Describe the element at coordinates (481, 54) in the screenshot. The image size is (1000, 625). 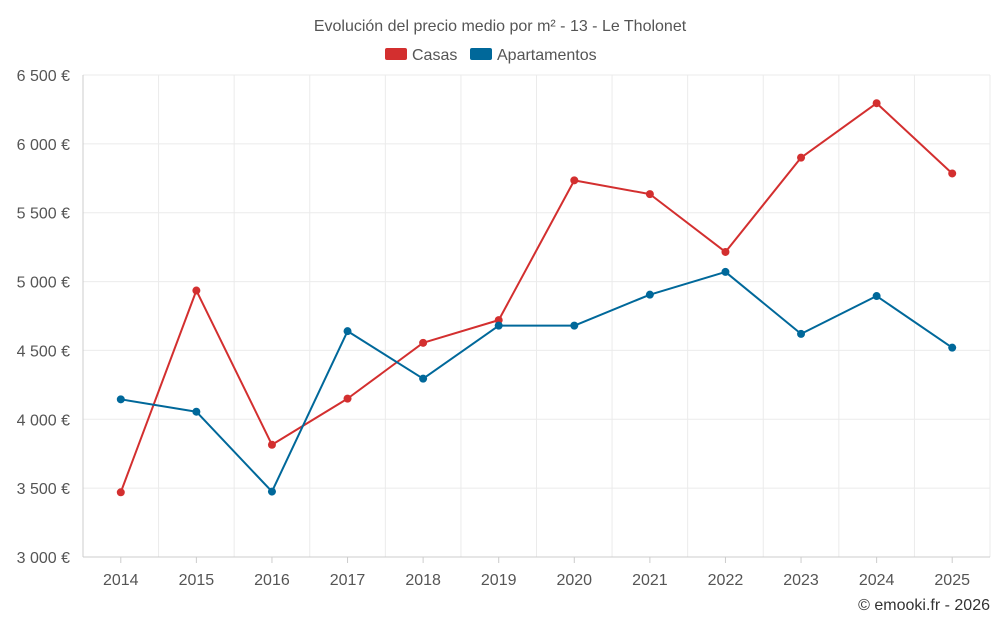
I see `legend-swatch-apartamentos` at that location.